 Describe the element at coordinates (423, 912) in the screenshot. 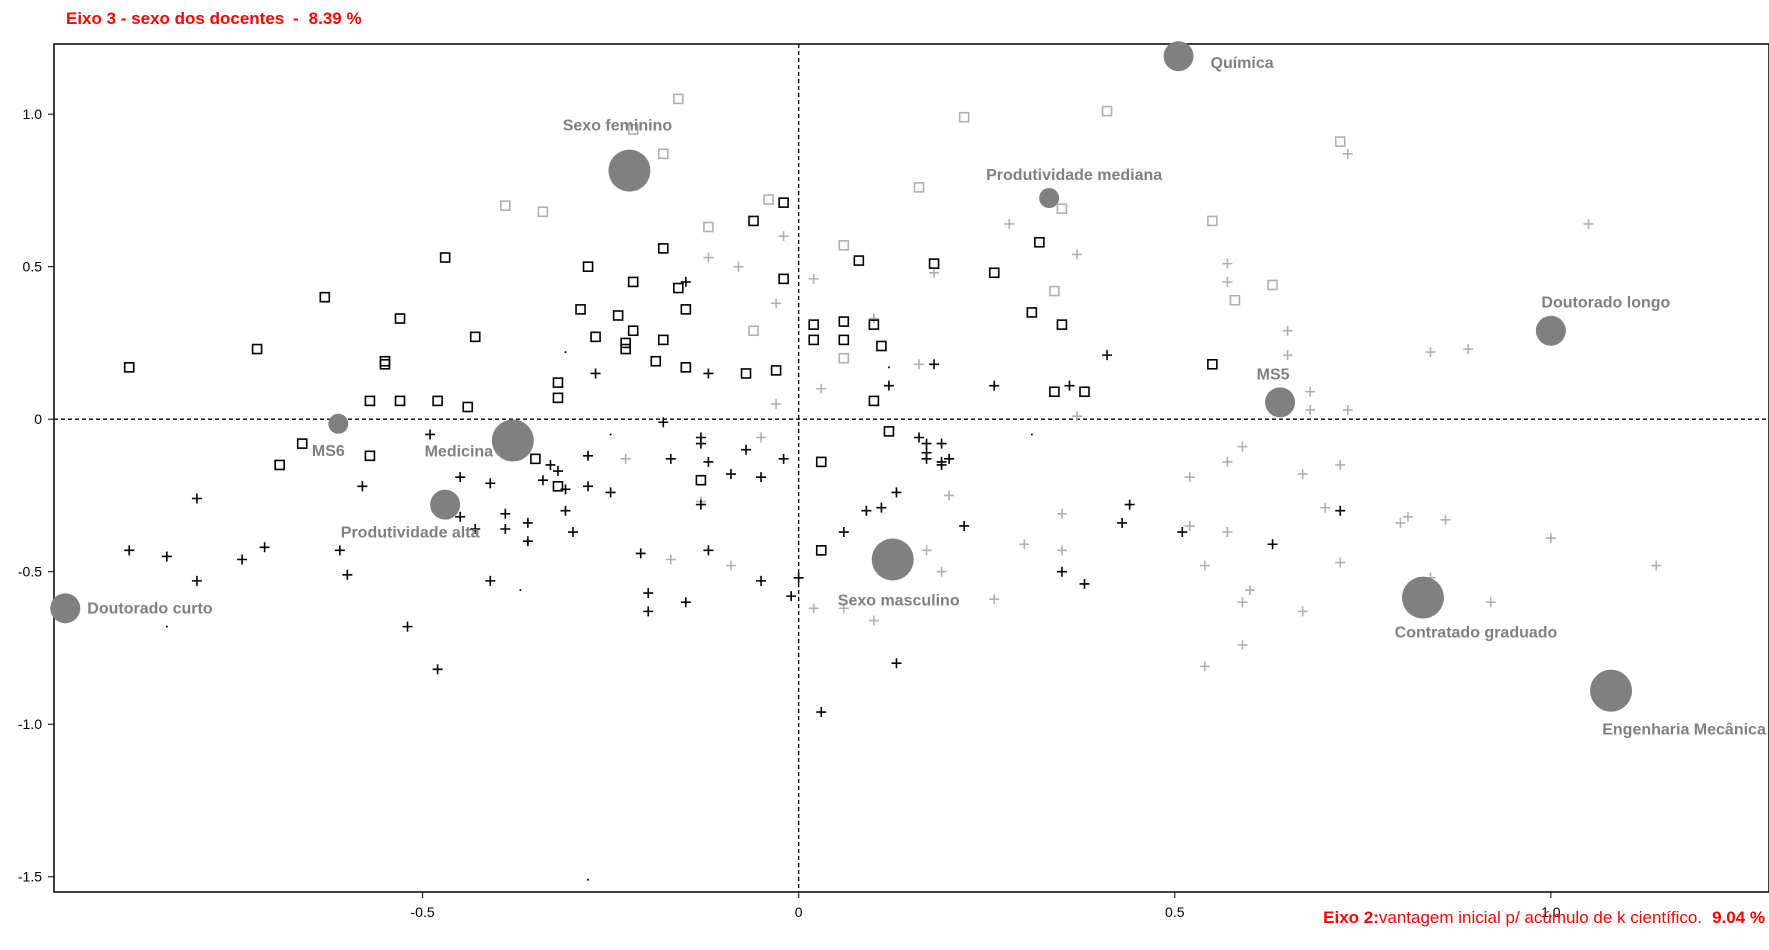

I see `x-tick-label: -0.5` at that location.